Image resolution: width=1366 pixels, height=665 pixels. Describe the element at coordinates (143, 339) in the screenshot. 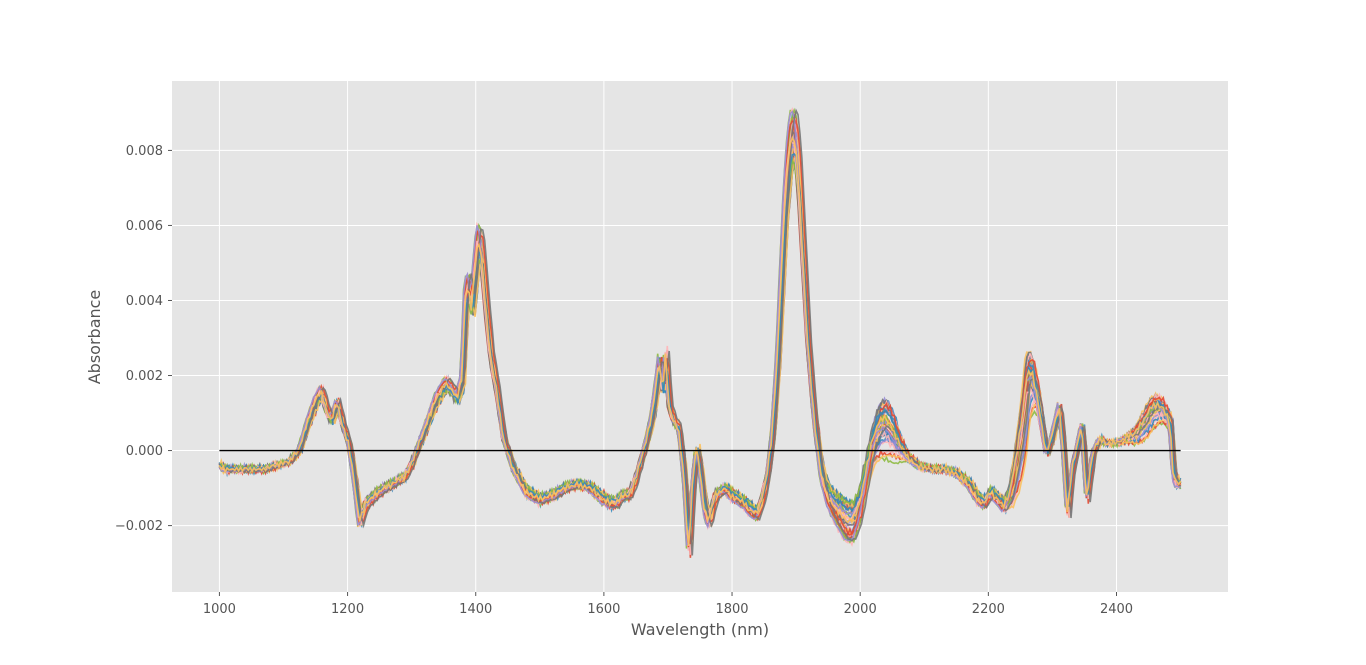

I see `y-axis-ticks: −0.002 0.000 0.002 0.004 0.006 0.008` at that location.